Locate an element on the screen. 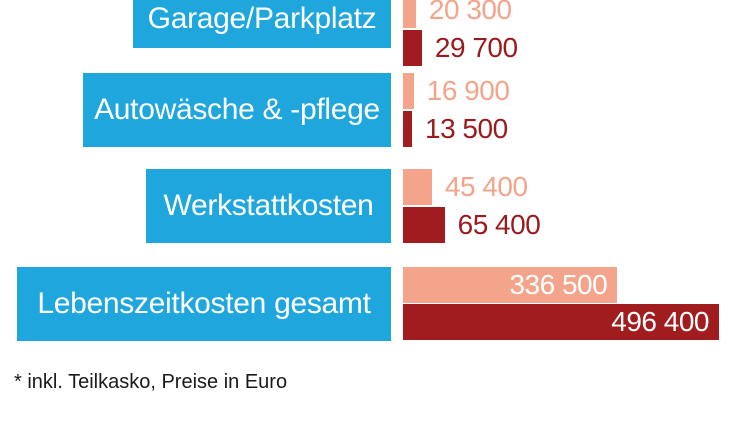 The image size is (750, 421). value-label-dark-werkstattkosten: 65 400 is located at coordinates (499, 224).